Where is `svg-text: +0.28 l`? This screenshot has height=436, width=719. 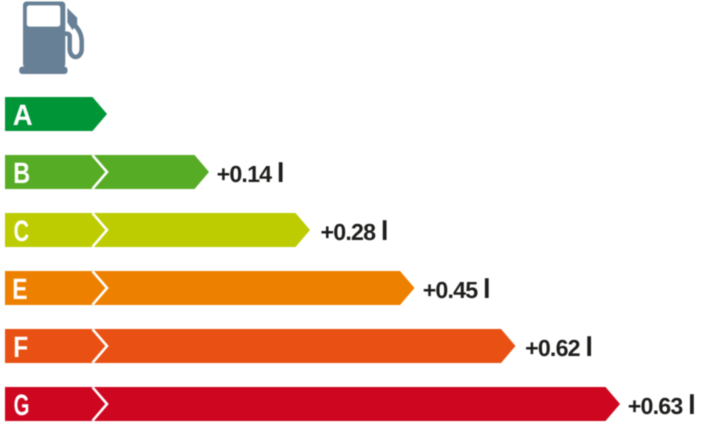
svg-text: +0.28 l is located at coordinates (354, 230).